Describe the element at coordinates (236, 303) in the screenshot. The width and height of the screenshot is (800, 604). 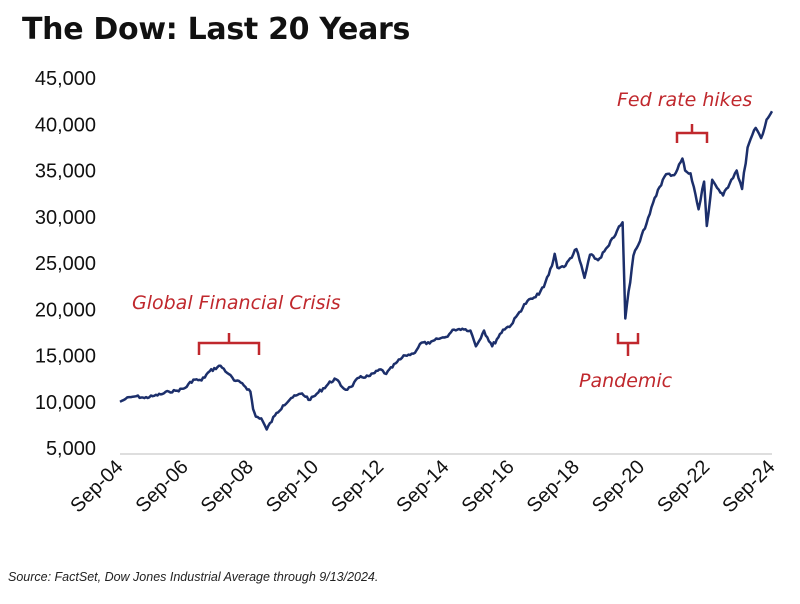
I see `annotation-gfc-label: Global Financial Crisis` at that location.